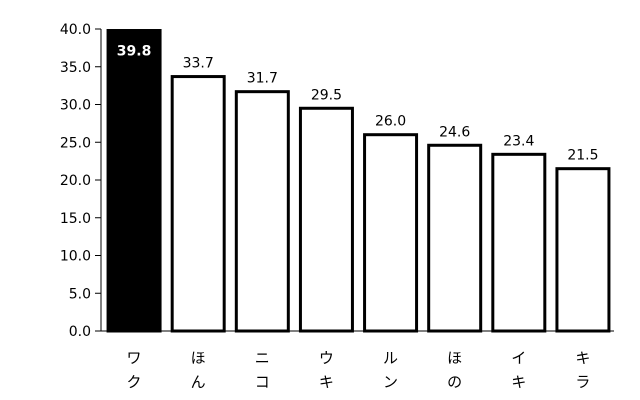  I want to click on category-label: ラ, so click(582, 382).